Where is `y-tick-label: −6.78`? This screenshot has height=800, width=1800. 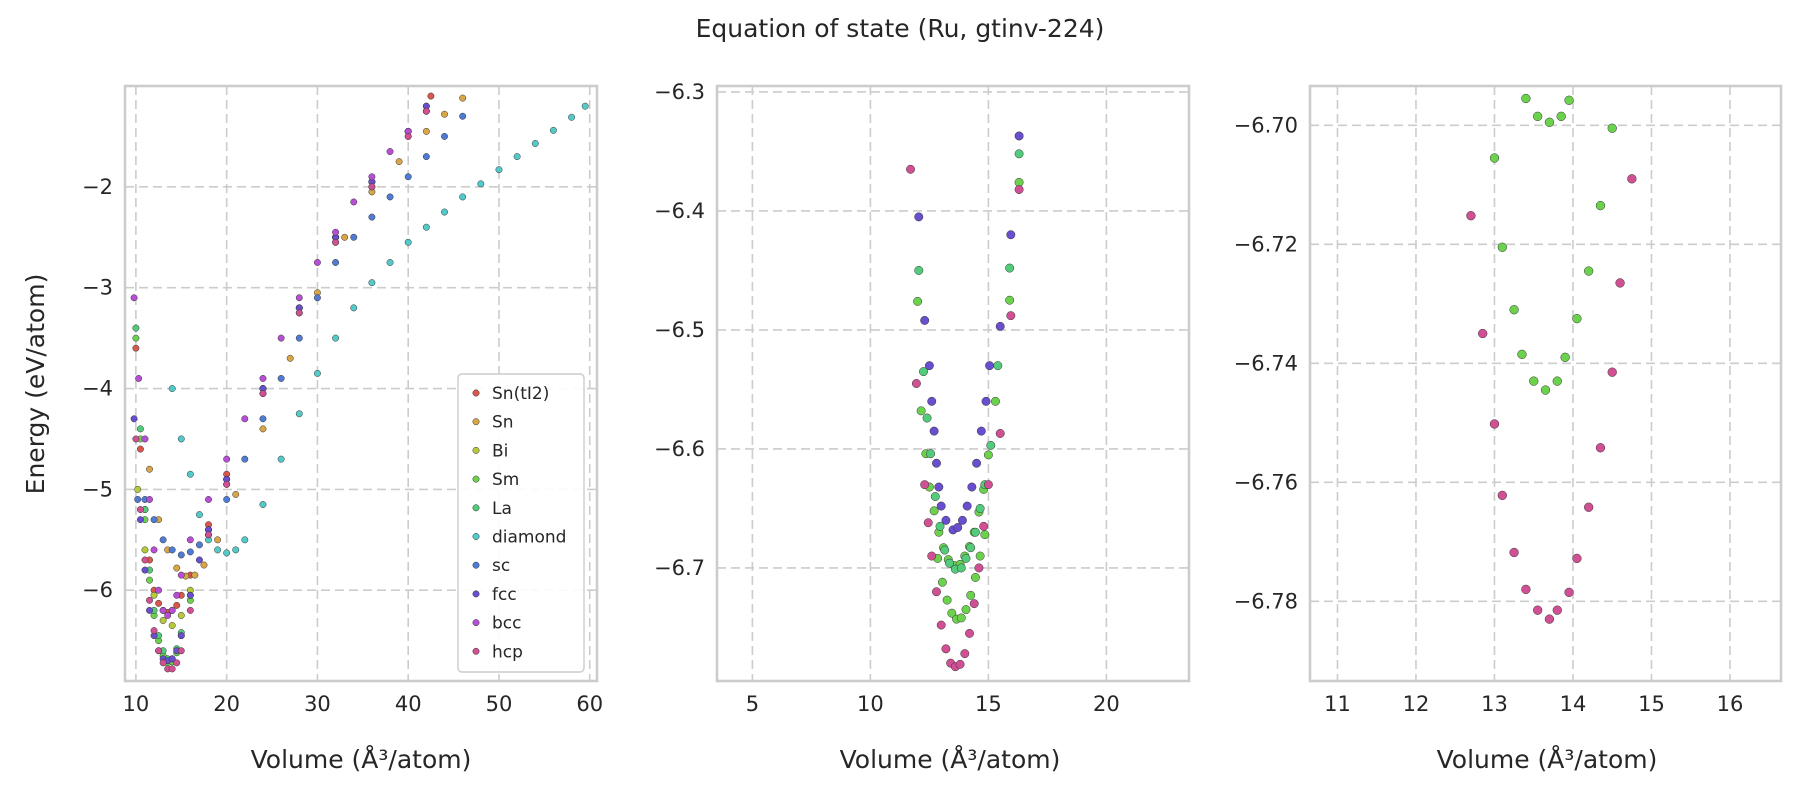
y-tick-label: −6.78 is located at coordinates (1266, 601).